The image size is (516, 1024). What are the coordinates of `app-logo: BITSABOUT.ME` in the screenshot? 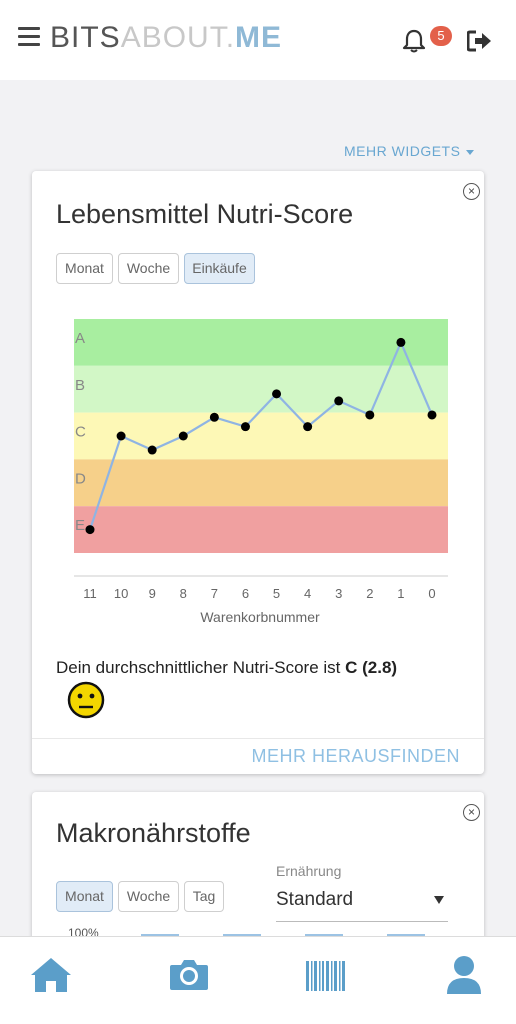 It's located at (166, 38).